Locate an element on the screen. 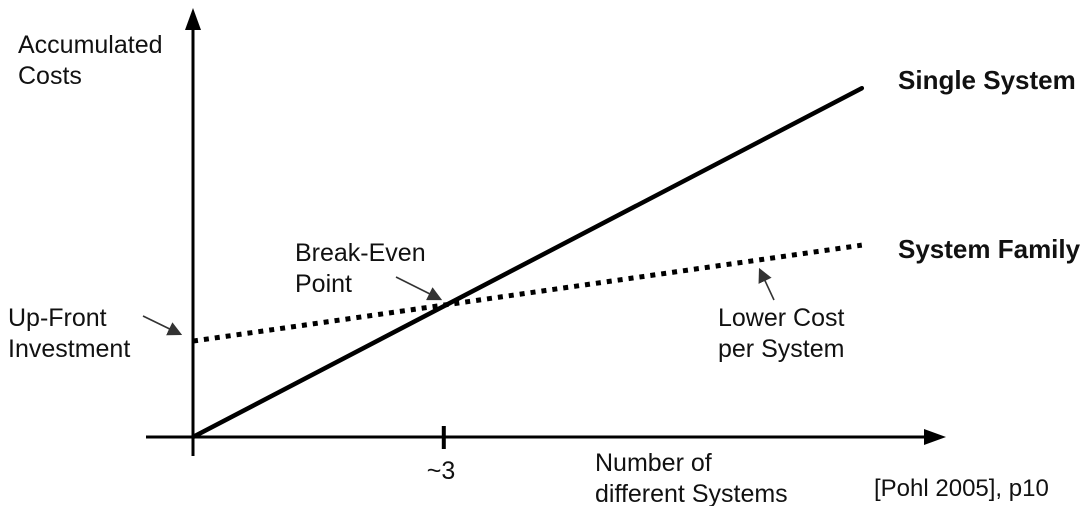  break-even-arrow is located at coordinates (419, 288).